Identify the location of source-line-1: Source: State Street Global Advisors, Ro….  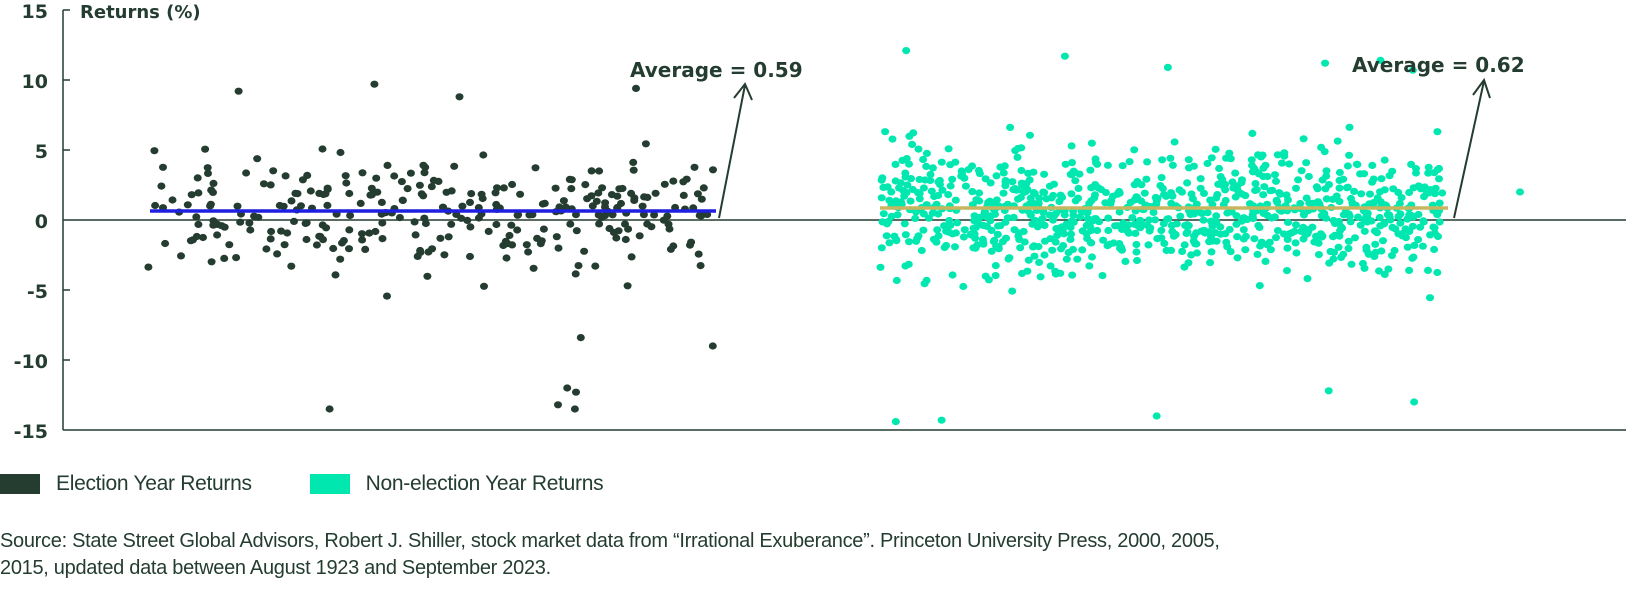
(610, 541).